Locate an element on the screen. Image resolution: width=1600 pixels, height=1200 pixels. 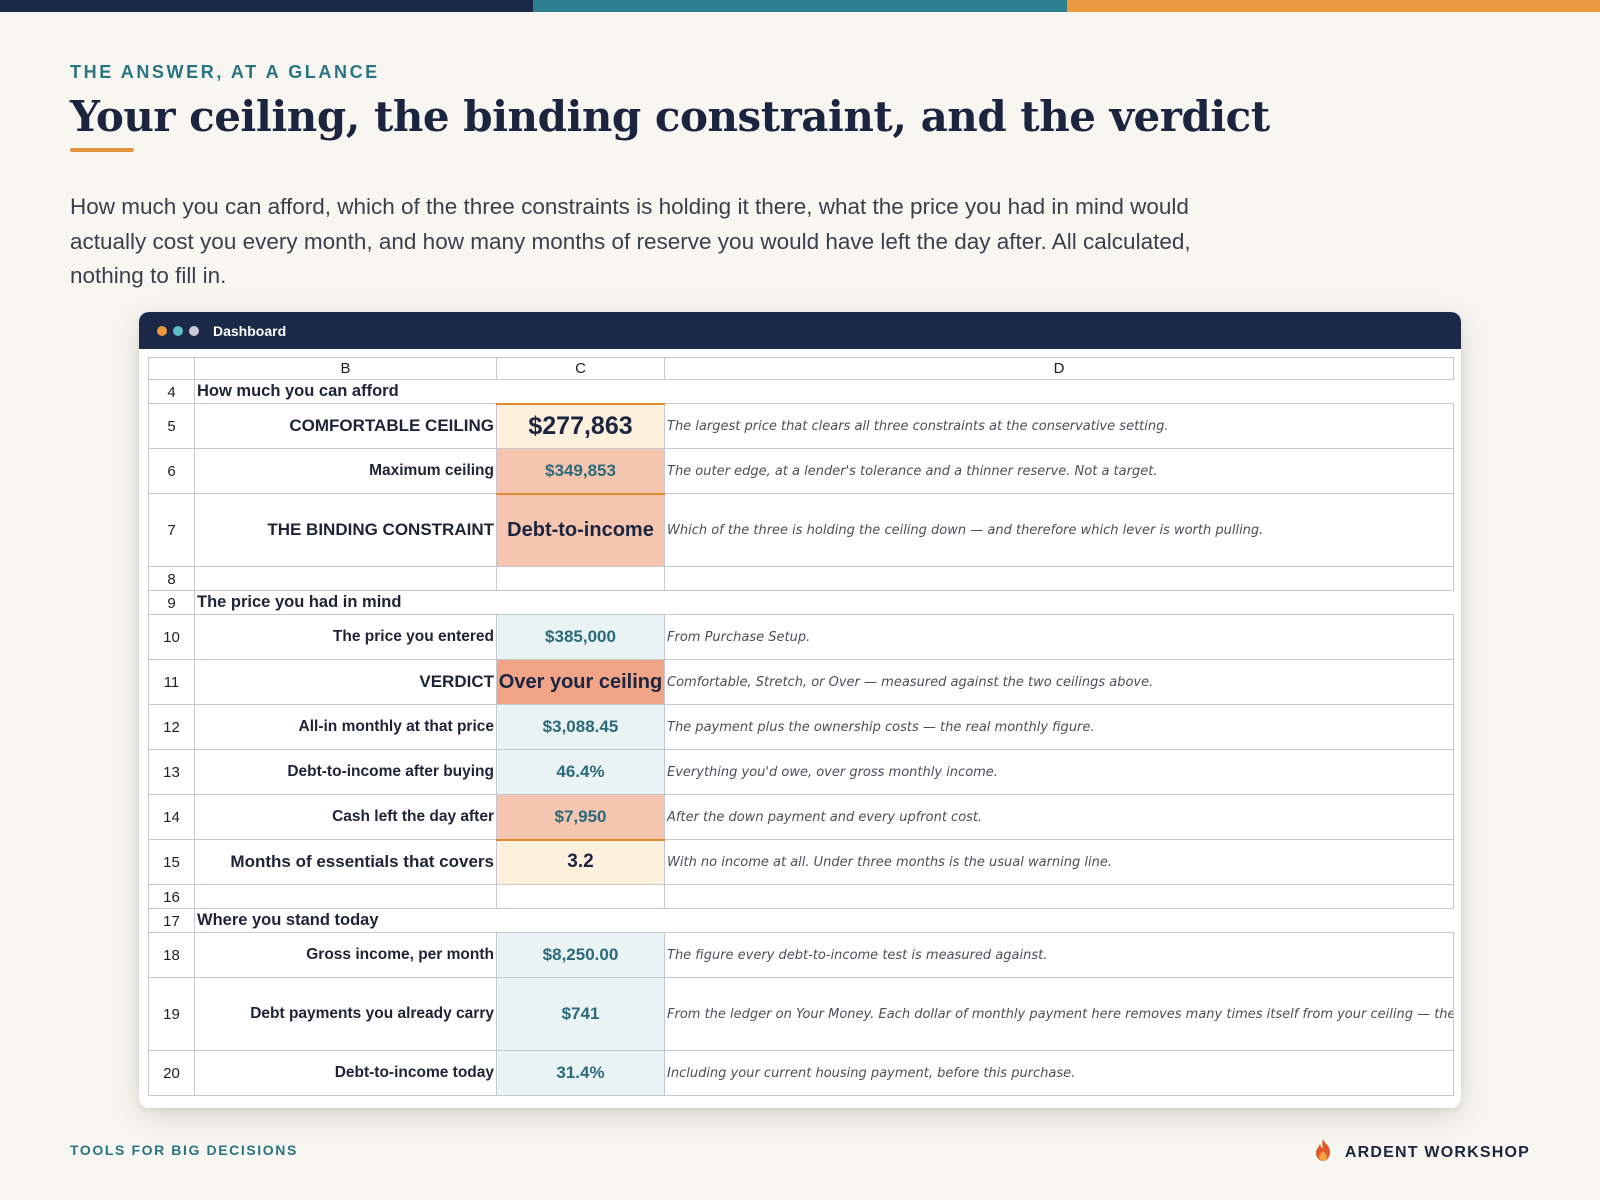
months-essentials-value: 3.2 is located at coordinates (580, 862).